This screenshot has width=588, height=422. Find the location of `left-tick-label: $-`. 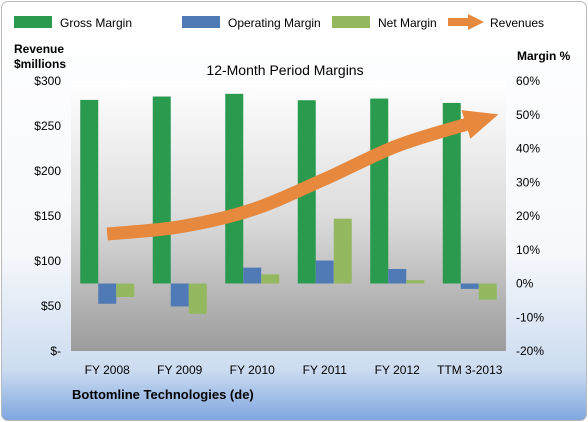

left-tick-label: $- is located at coordinates (55, 351).